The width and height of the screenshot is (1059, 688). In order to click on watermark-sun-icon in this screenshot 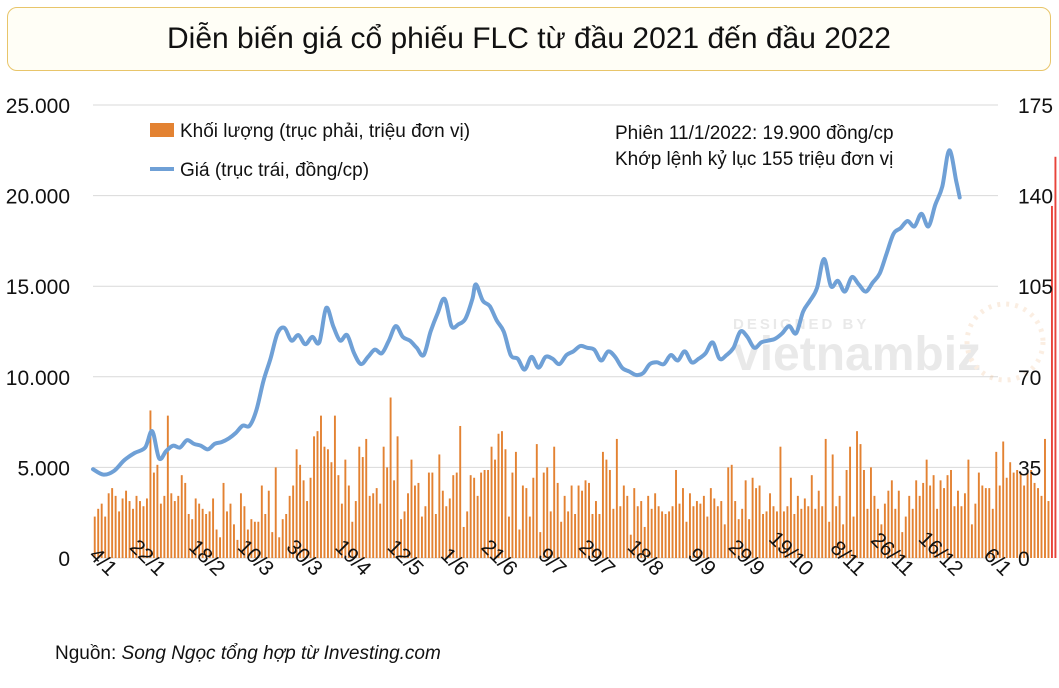, I will do `click(1005, 342)`.